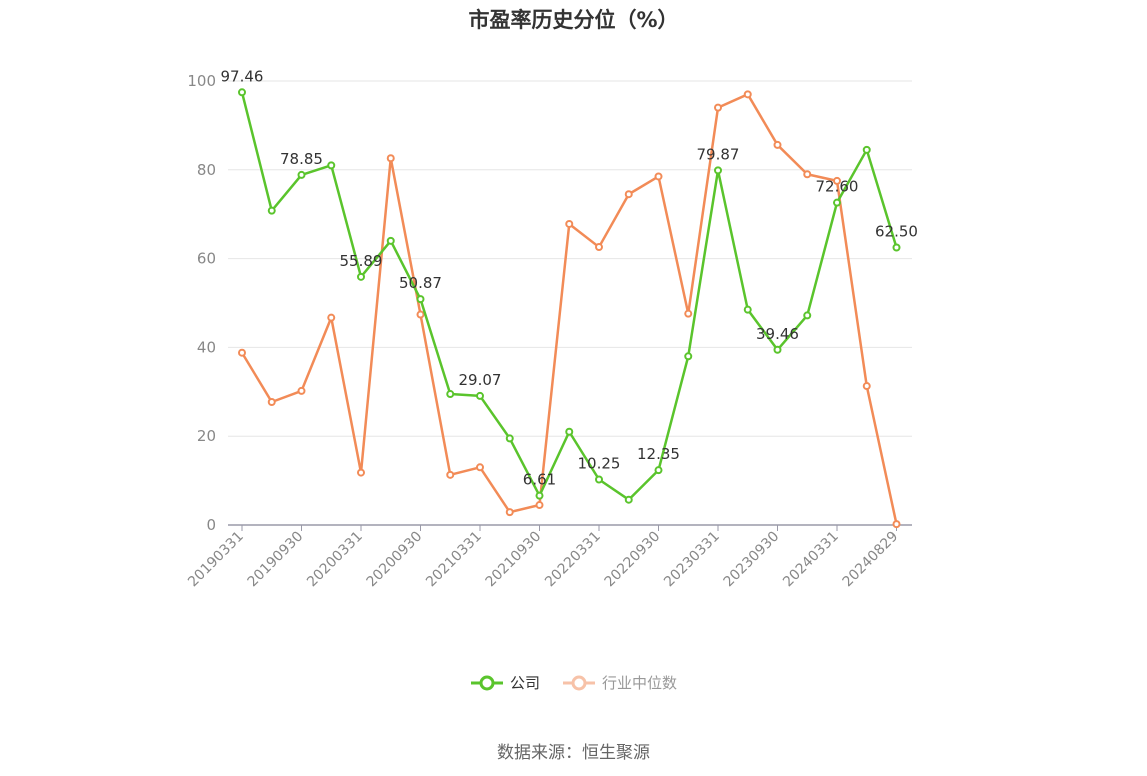 Image resolution: width=1147 pixels, height=776 pixels. What do you see at coordinates (633, 560) in the screenshot?
I see `x-tick-label: 20220930` at bounding box center [633, 560].